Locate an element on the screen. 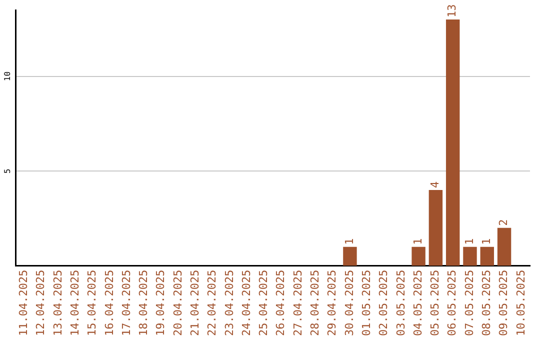  x-tick-label: 27.04.2025 is located at coordinates (297, 303).